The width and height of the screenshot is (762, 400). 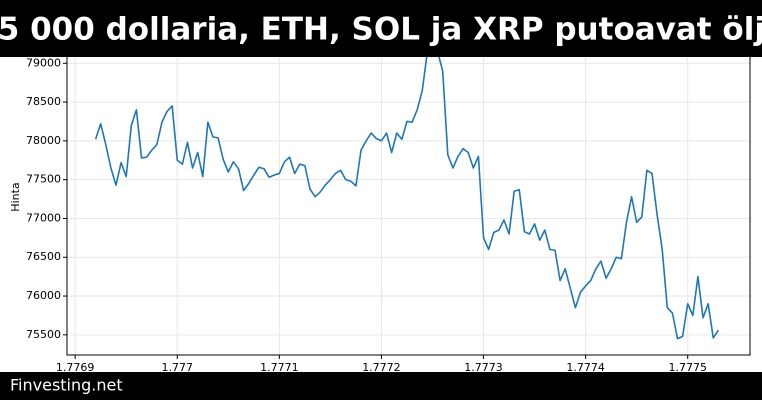 What do you see at coordinates (43, 256) in the screenshot?
I see `y-tick-label: 76500` at bounding box center [43, 256].